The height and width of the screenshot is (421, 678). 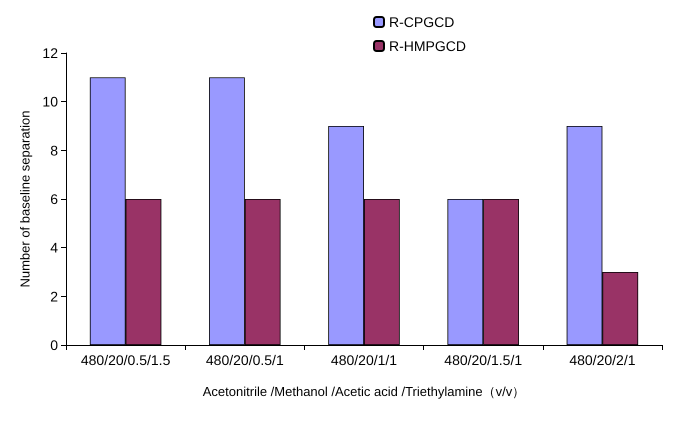 I want to click on x-tick-label: 480/20/1.5/1, so click(x=483, y=360).